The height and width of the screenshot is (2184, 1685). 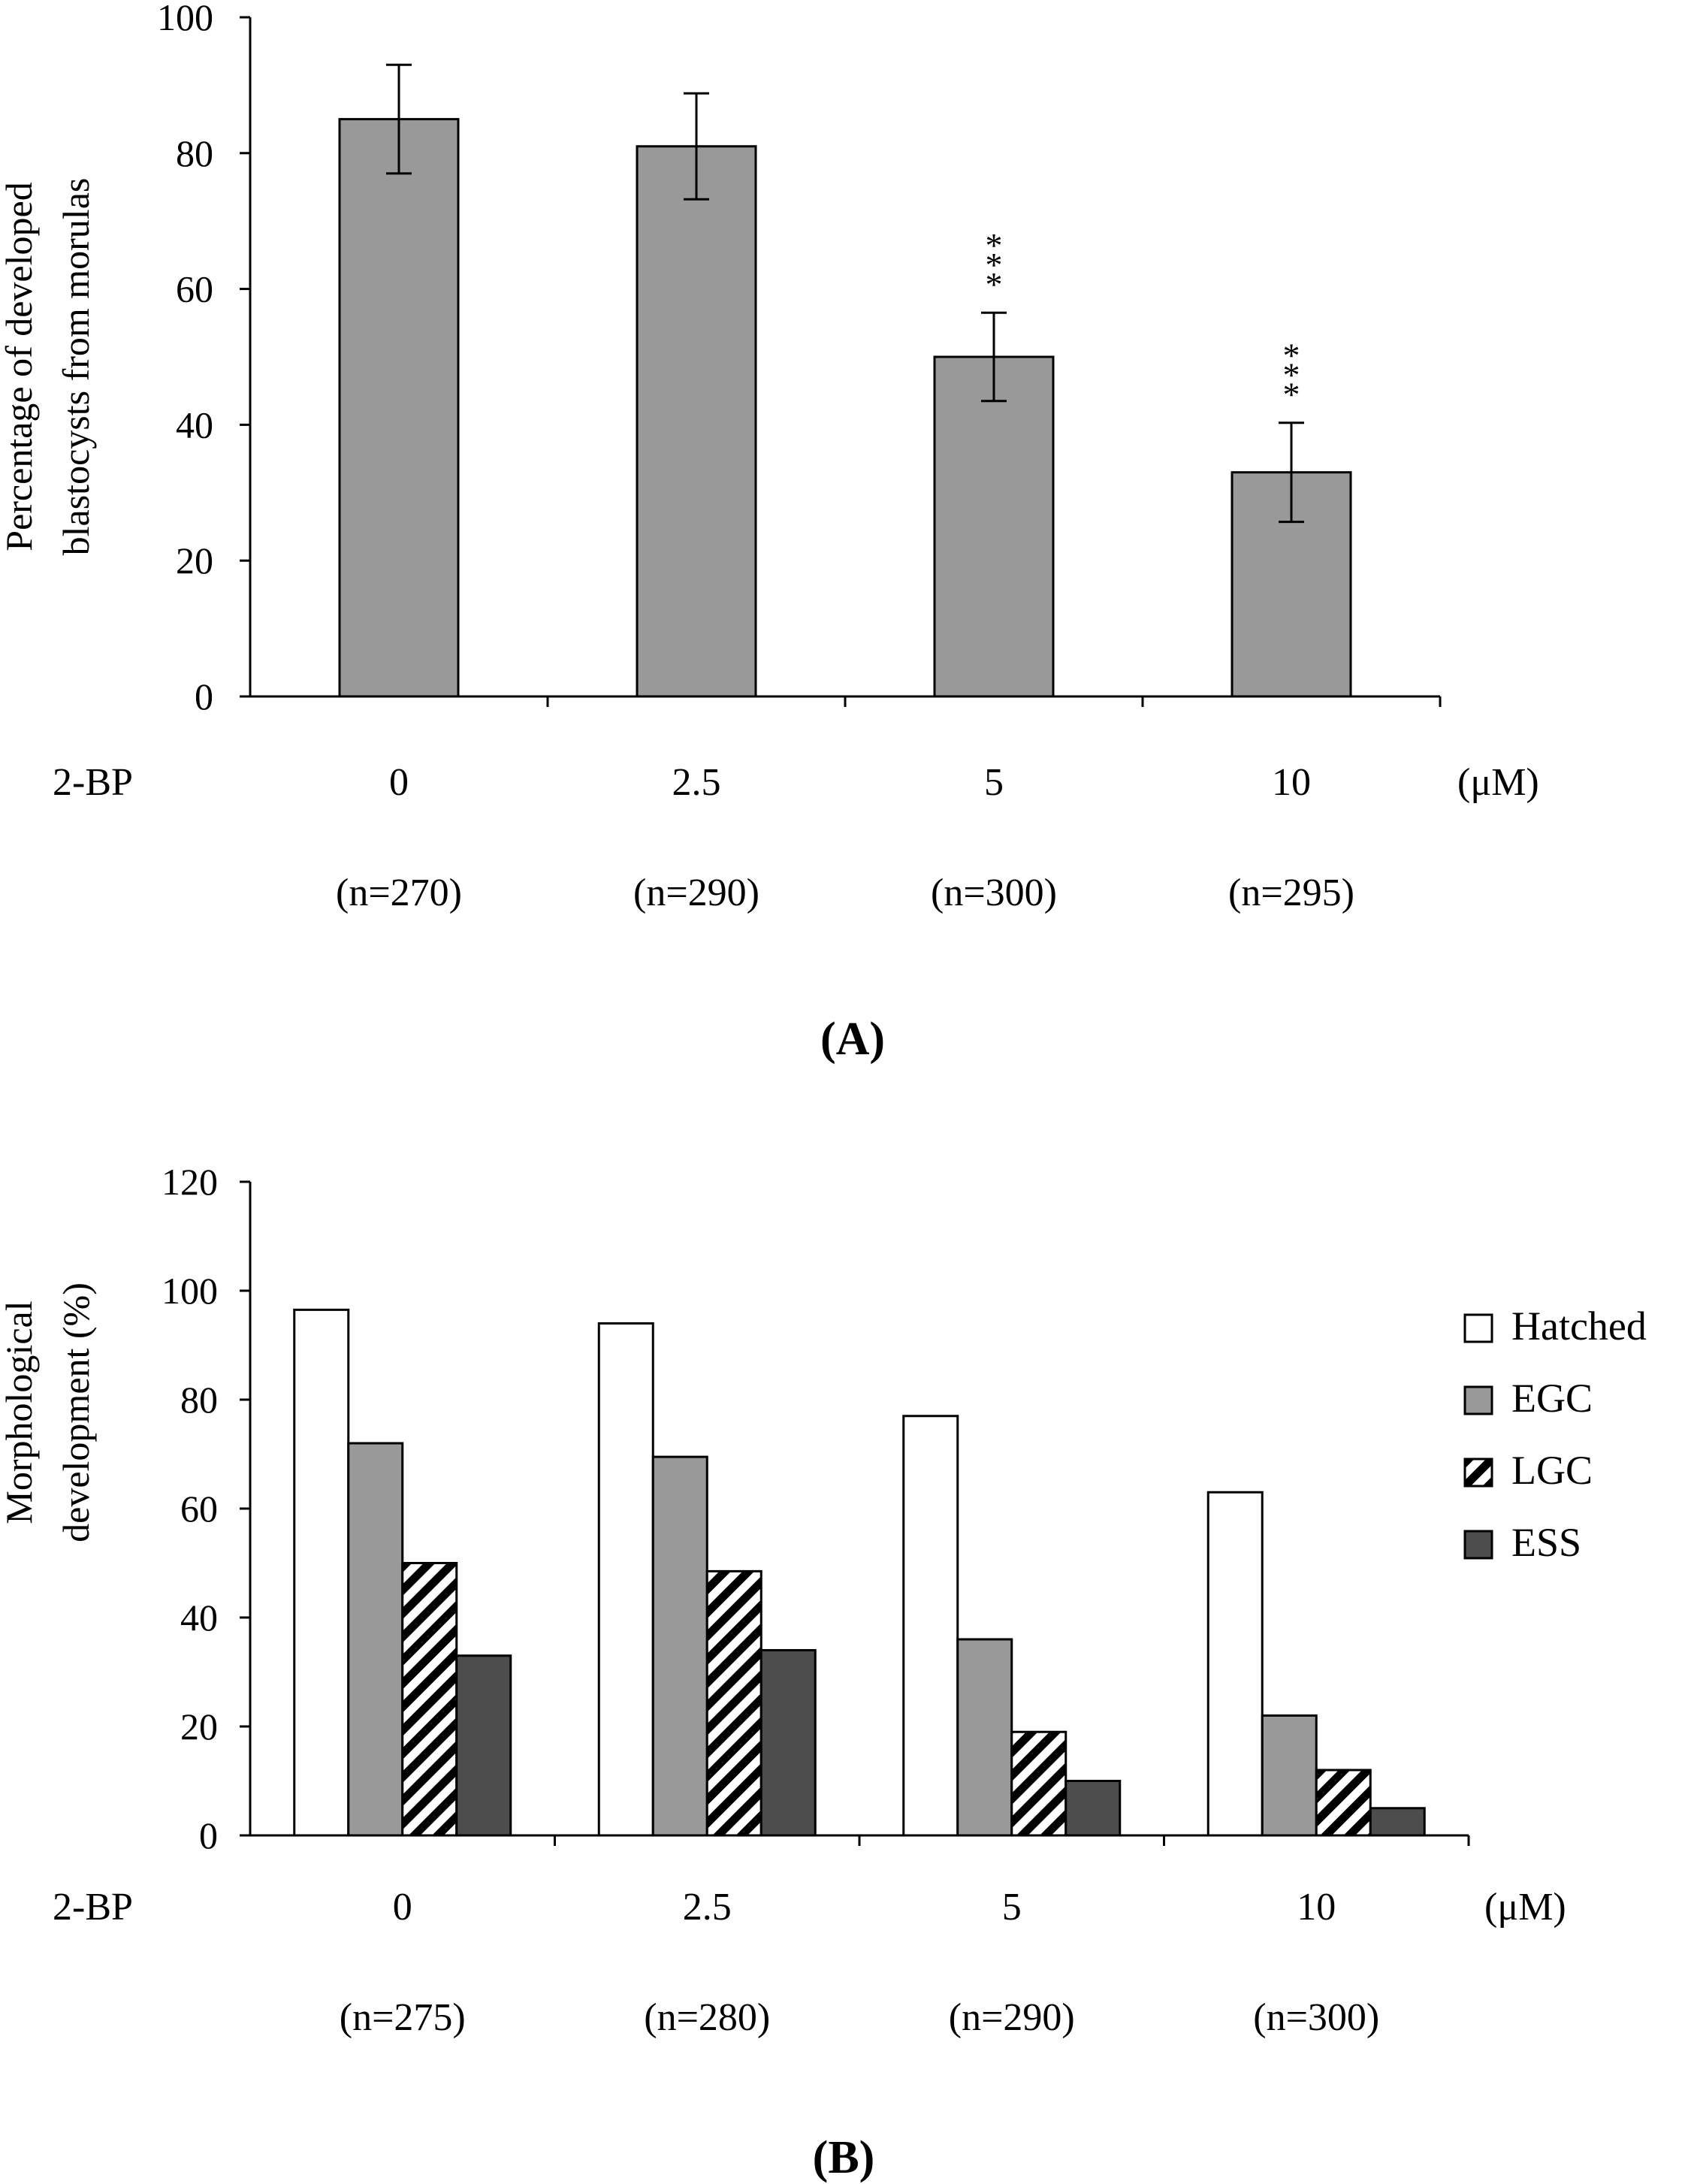 What do you see at coordinates (20, 1412) in the screenshot?
I see `panel-b-ylabel-line1: Morphological` at bounding box center [20, 1412].